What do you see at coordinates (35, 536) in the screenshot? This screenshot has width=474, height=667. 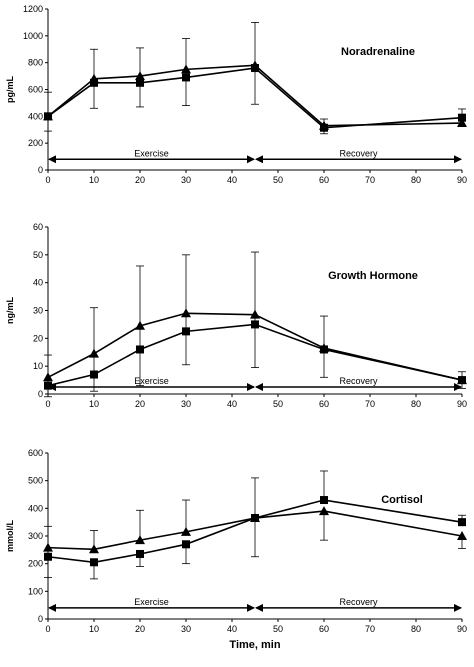 I see `y-tick-label: 300` at bounding box center [35, 536].